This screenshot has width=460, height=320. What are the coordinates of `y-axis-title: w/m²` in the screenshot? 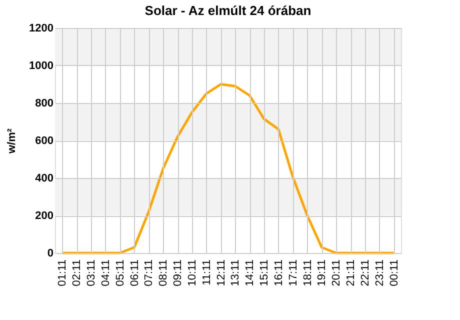 It's located at (12, 141).